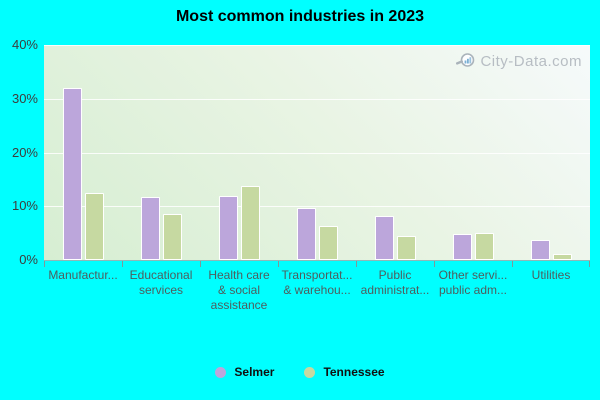  Describe the element at coordinates (317, 264) in the screenshot. I see `x-axis-ticks` at that location.